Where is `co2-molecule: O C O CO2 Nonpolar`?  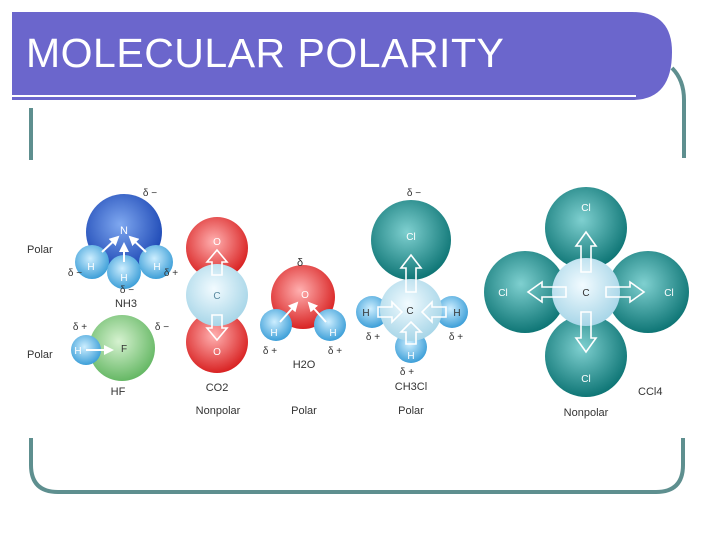 co2-molecule: O C O CO2 Nonpolar is located at coordinates (217, 317).